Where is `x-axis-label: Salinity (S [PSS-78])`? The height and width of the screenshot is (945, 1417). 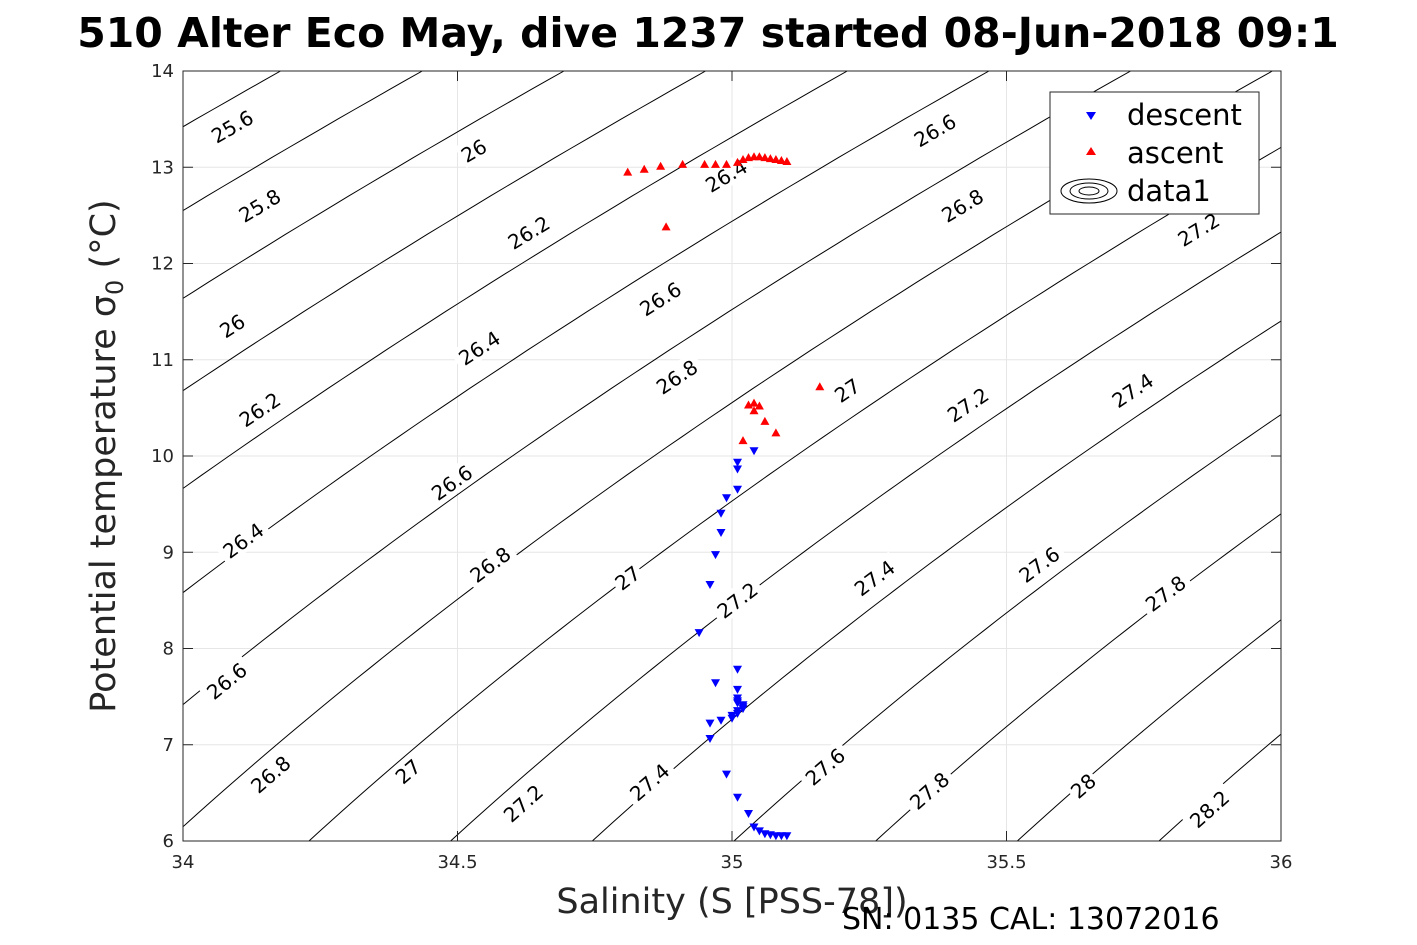 x-axis-label: Salinity (S [PSS-78]) is located at coordinates (731, 902).